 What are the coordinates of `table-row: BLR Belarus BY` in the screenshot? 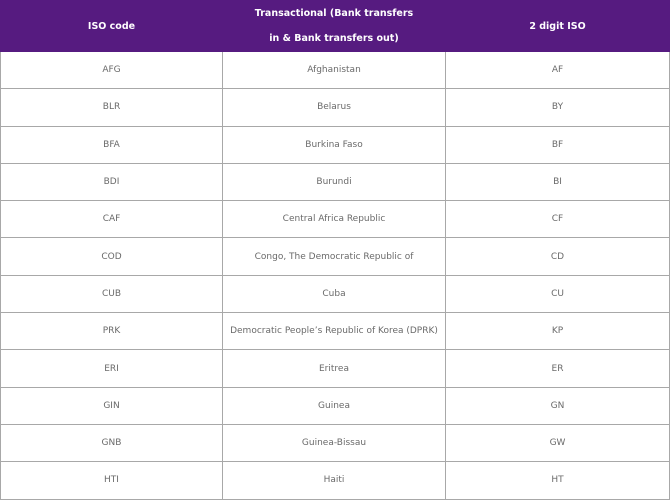 It's located at (335, 107).